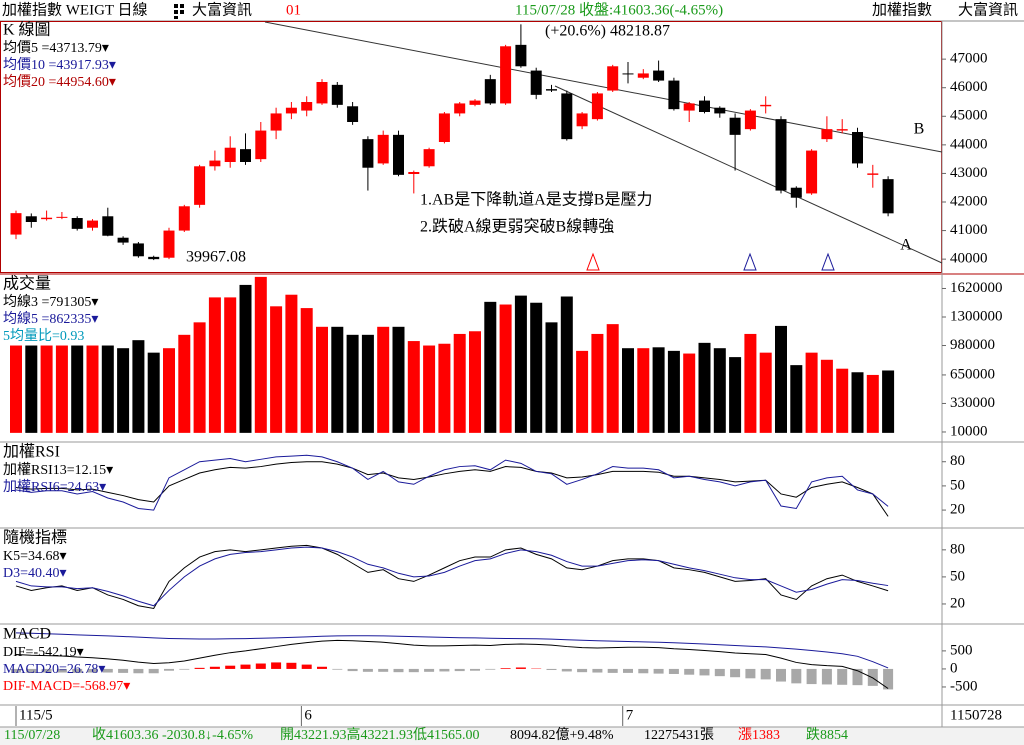 This screenshot has width=1024, height=745. What do you see at coordinates (630, 715) in the screenshot?
I see `x-tick-label: 7` at bounding box center [630, 715].